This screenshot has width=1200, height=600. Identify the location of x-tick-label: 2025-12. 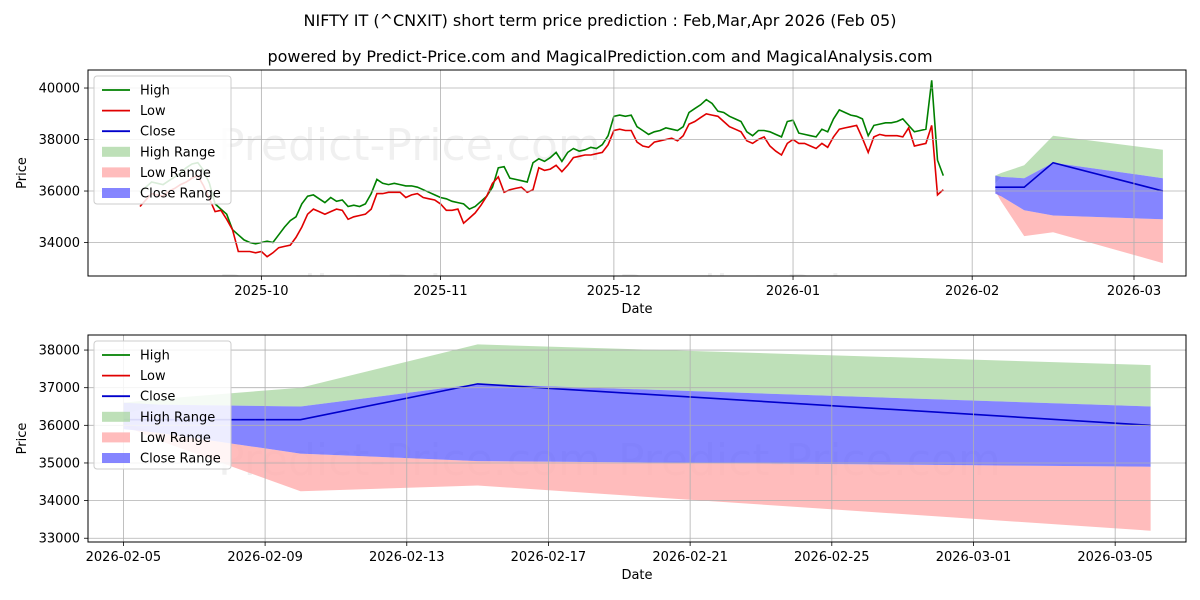
(614, 291).